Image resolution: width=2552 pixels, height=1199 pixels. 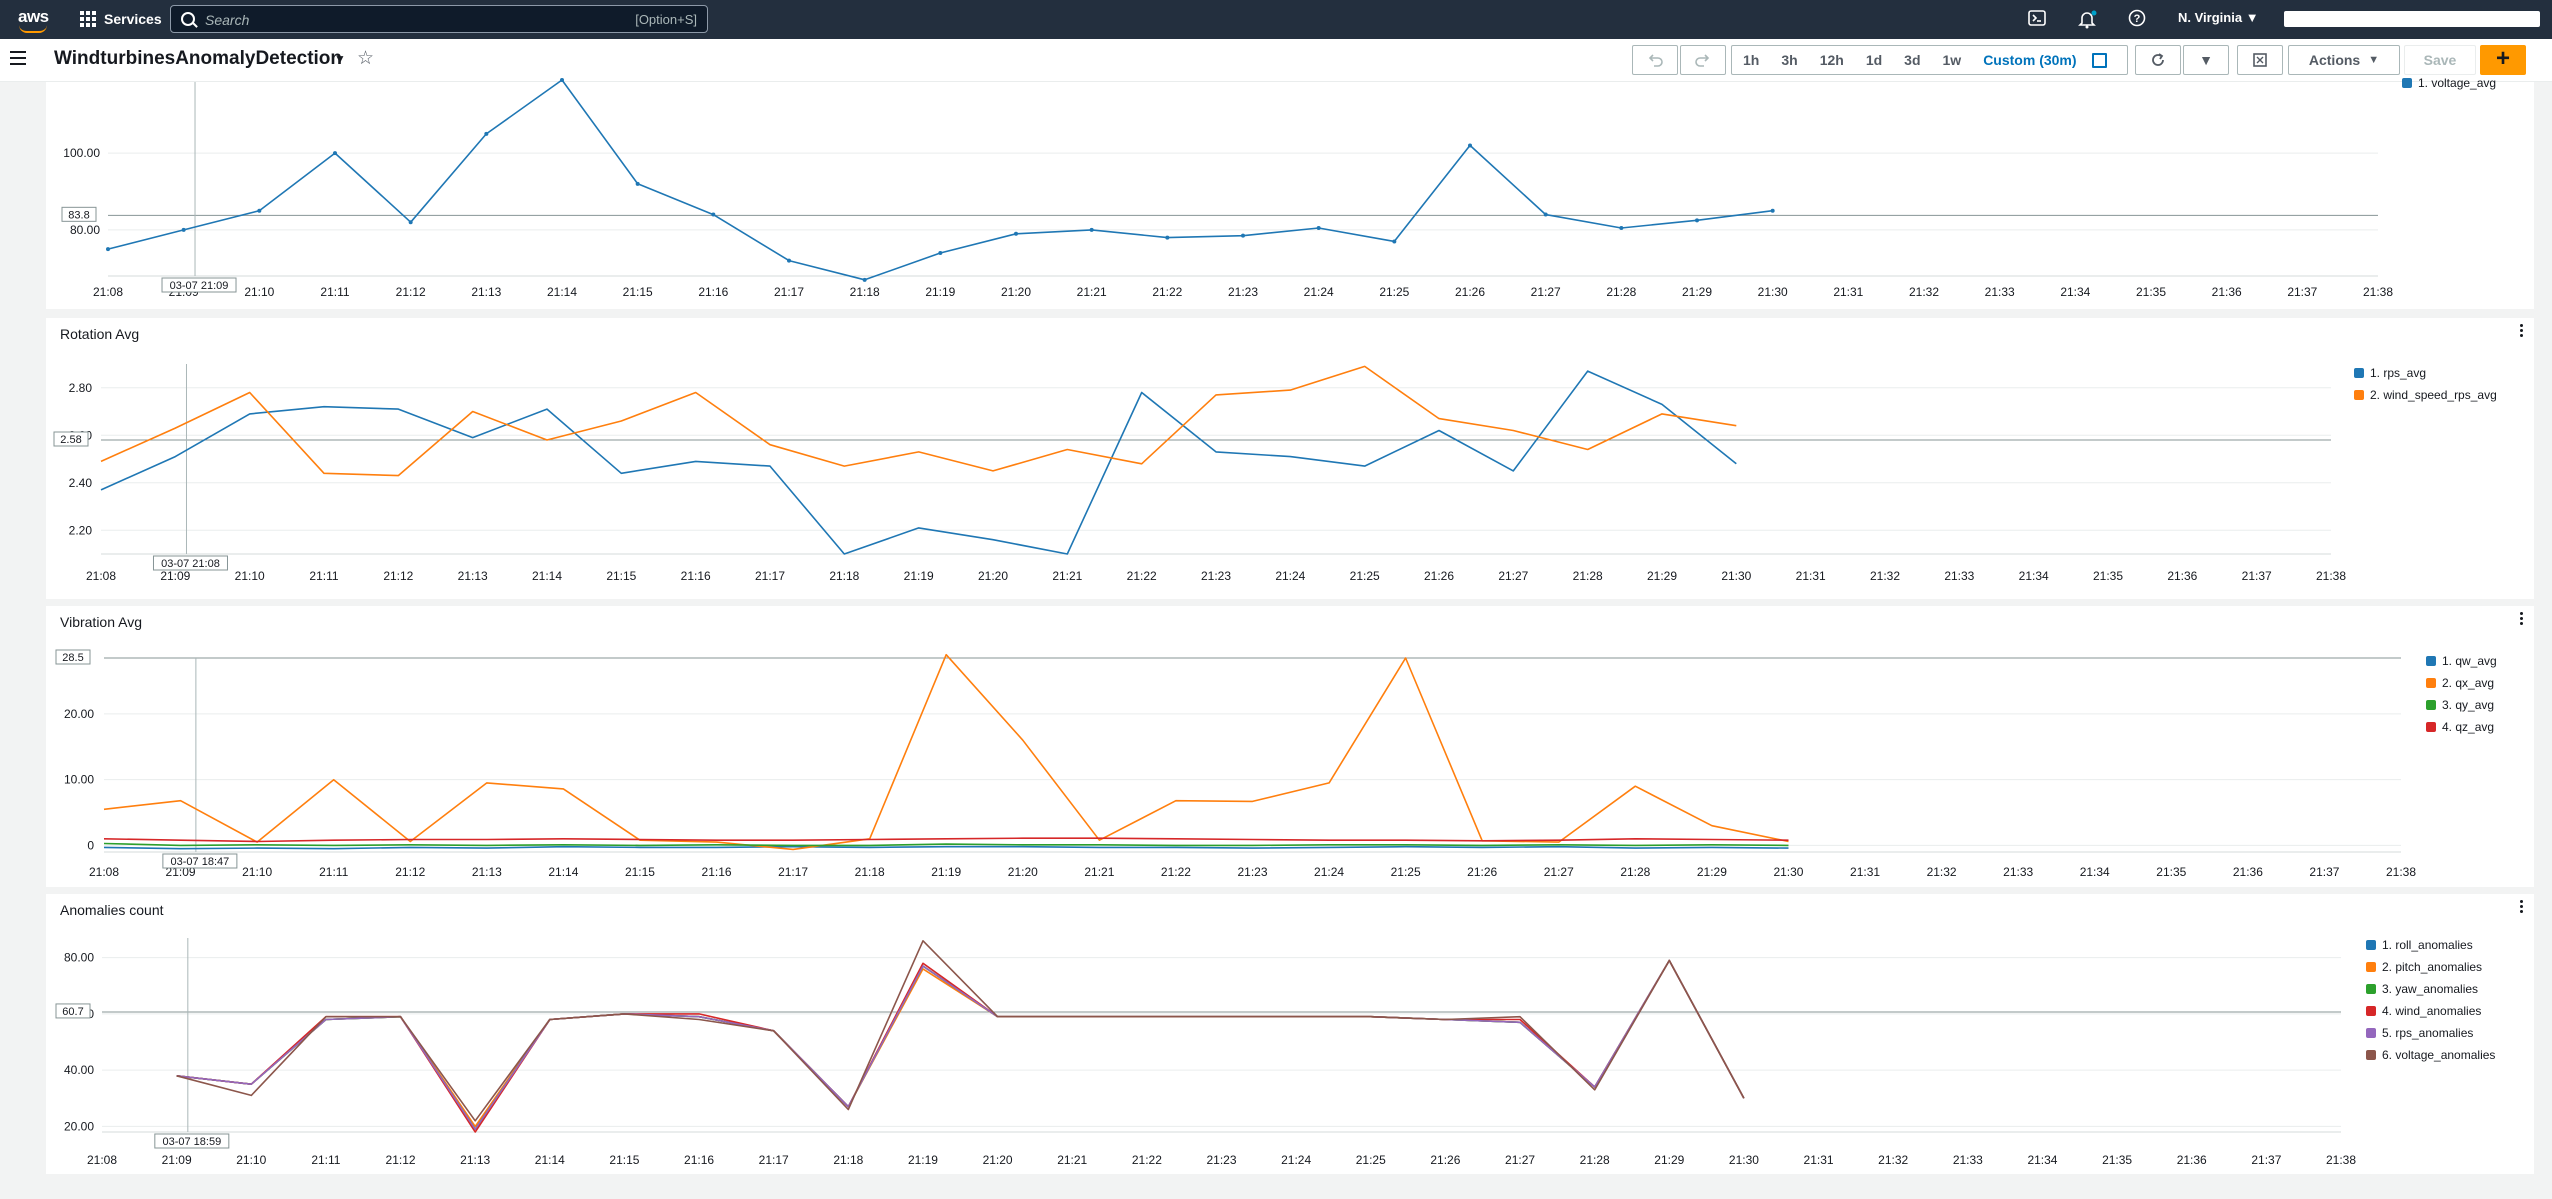 I want to click on legend-item: 1. qw_avg, so click(x=2461, y=661).